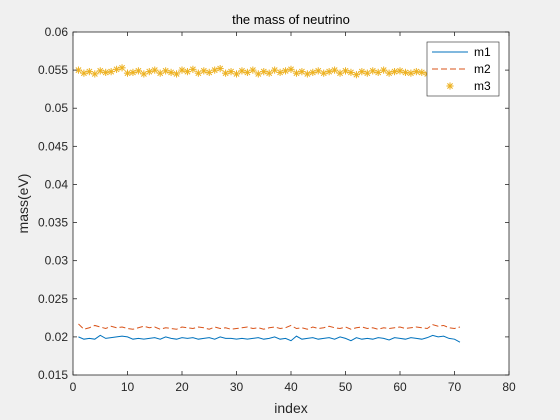  I want to click on y-tick-label: 0.055, so click(53, 70).